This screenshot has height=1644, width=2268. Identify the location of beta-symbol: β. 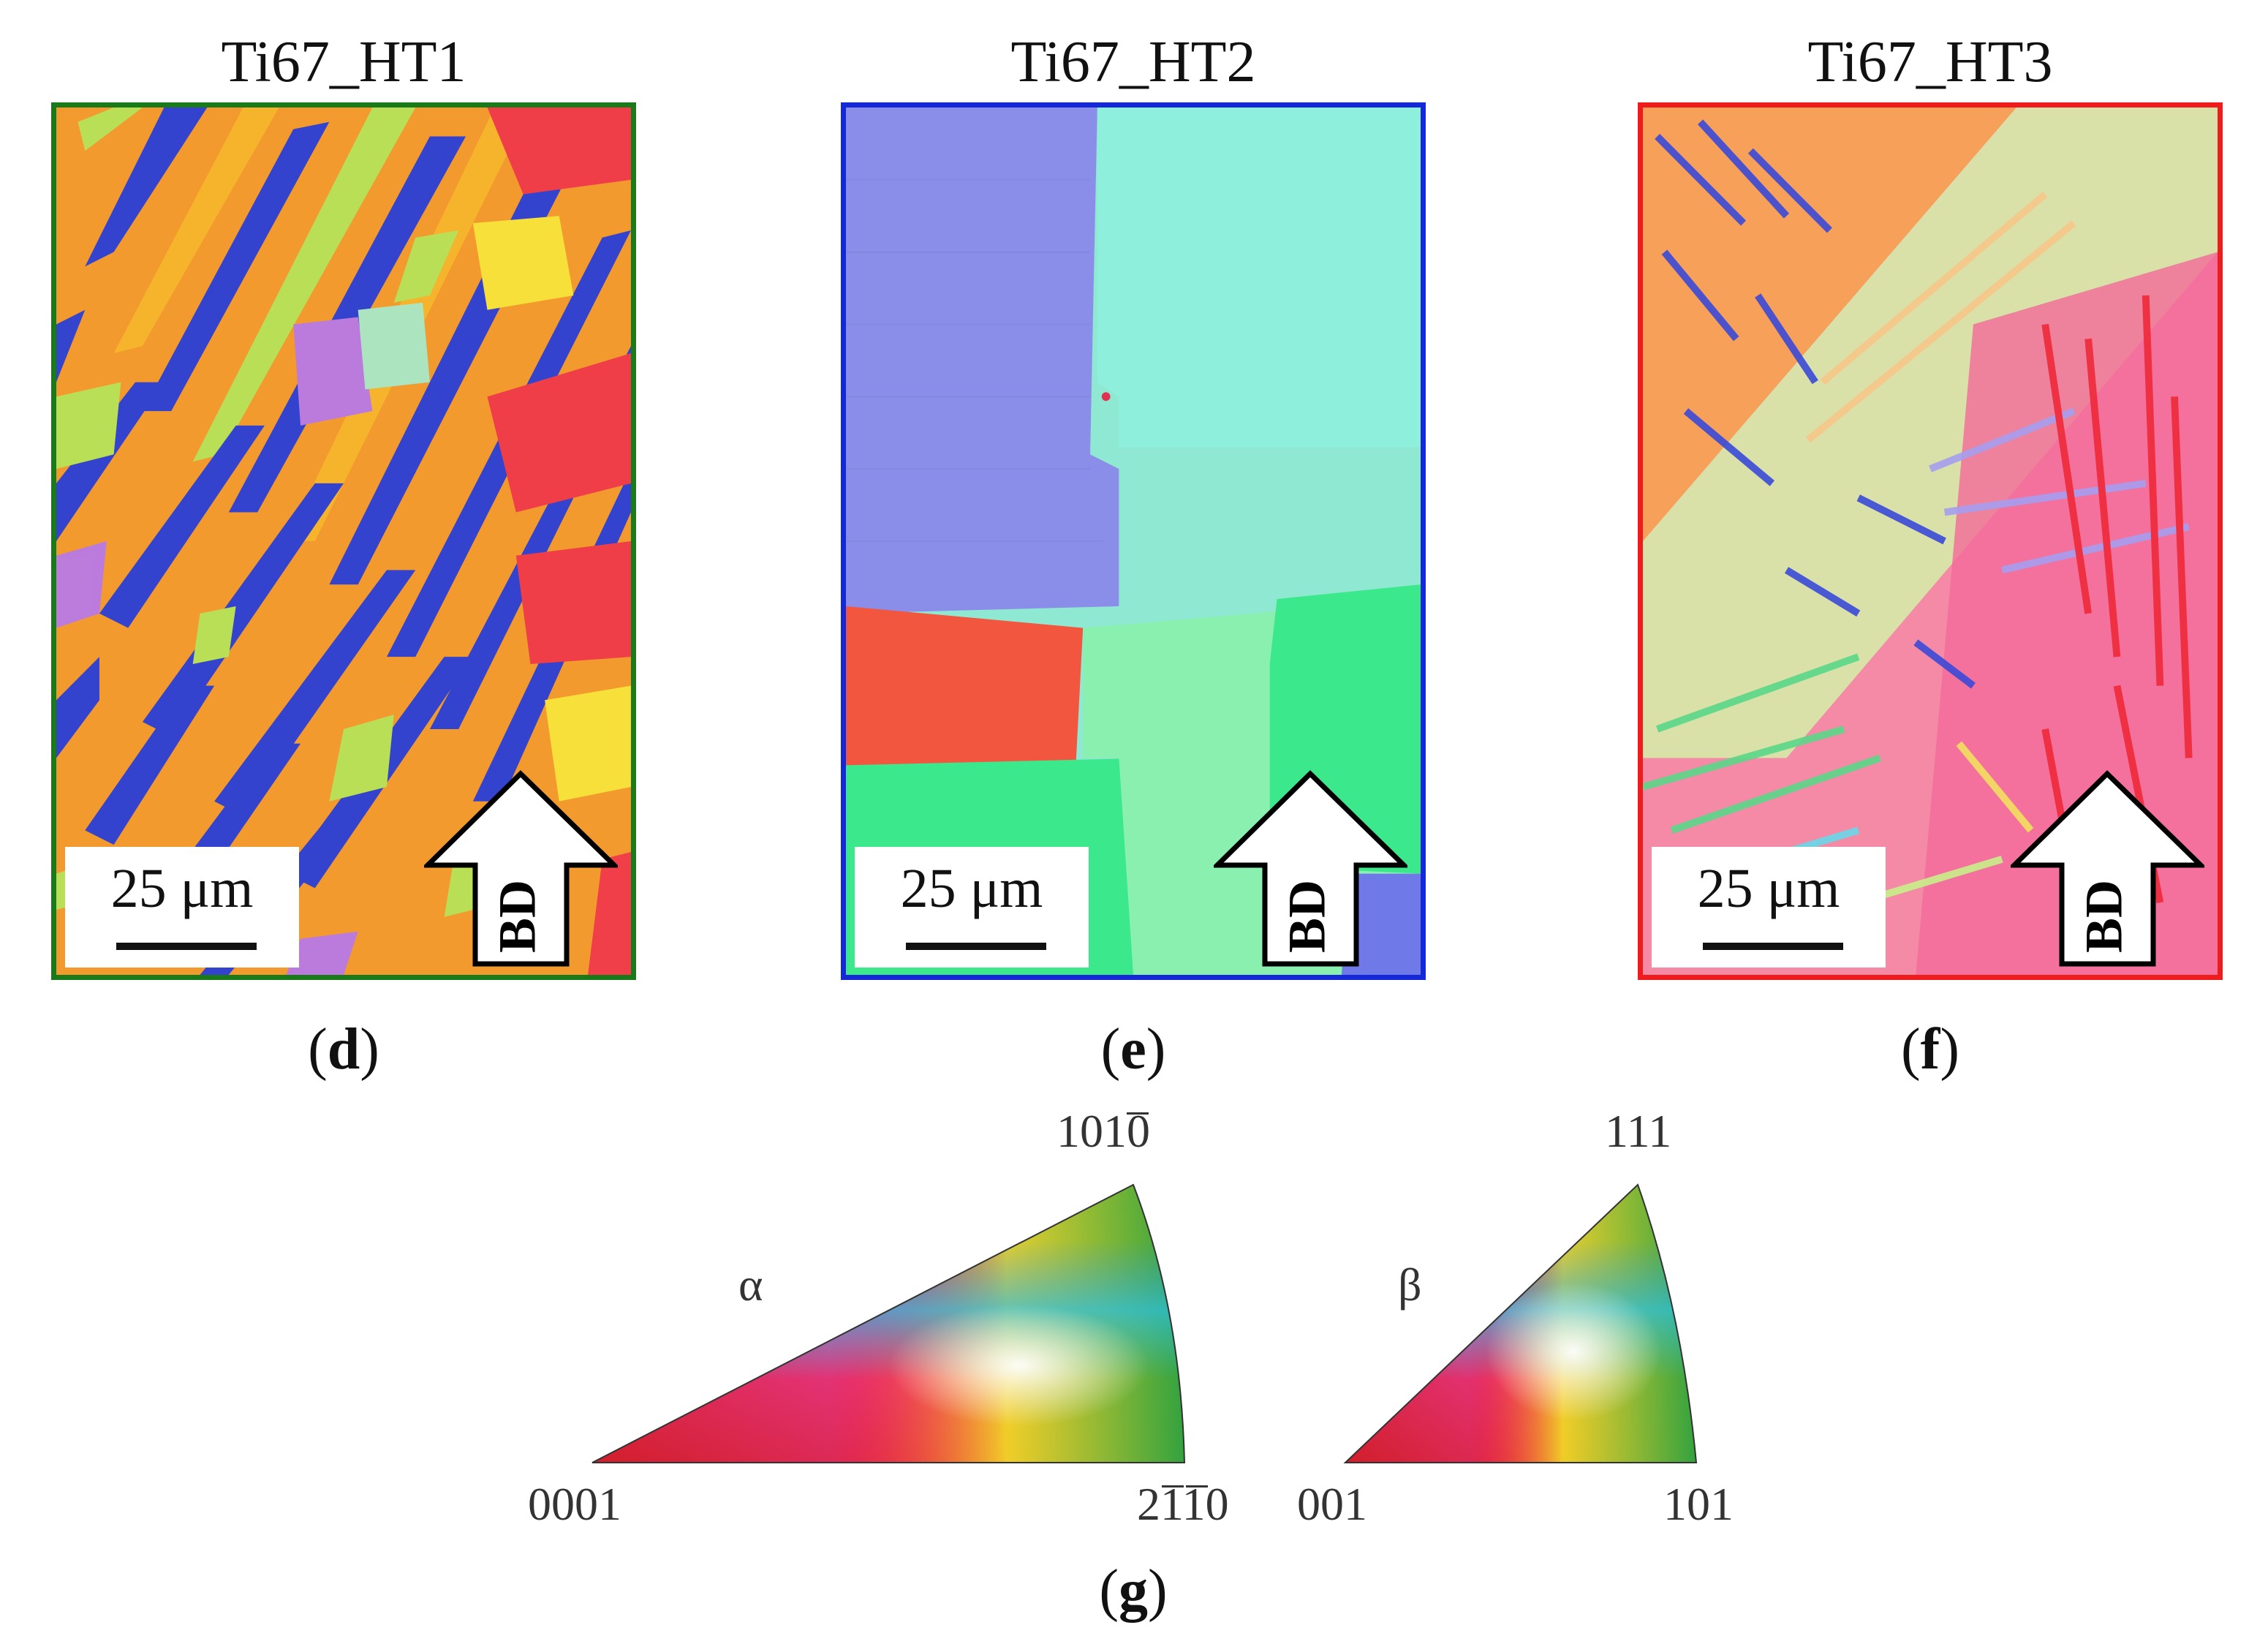
(1410, 1285).